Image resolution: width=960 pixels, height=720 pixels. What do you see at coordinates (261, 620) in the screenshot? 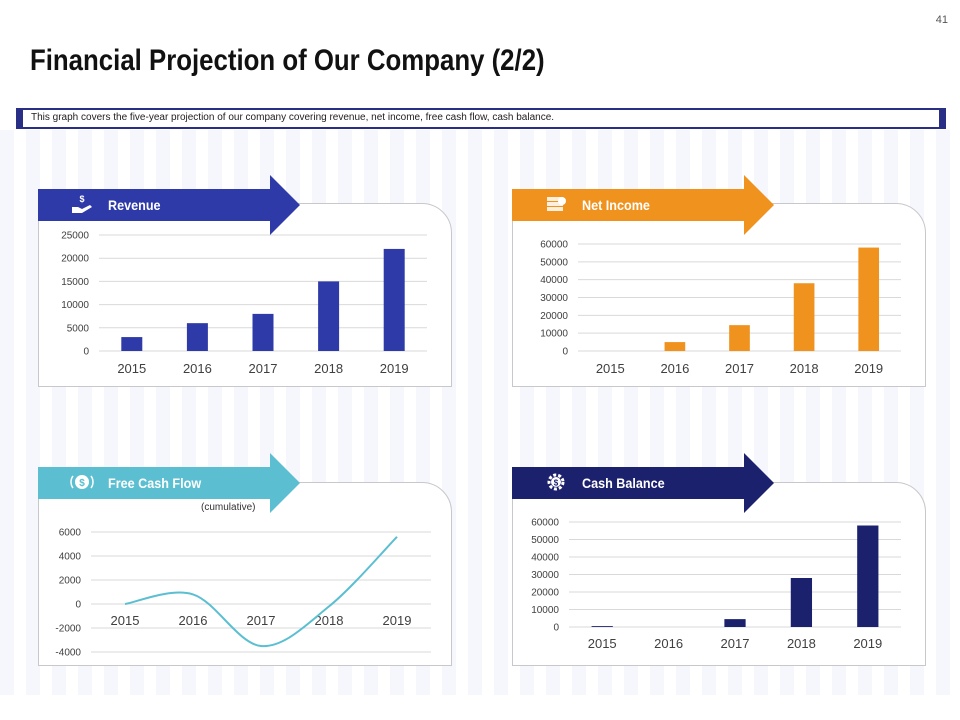
I see `free_cash_flow-category-label: 2017` at bounding box center [261, 620].